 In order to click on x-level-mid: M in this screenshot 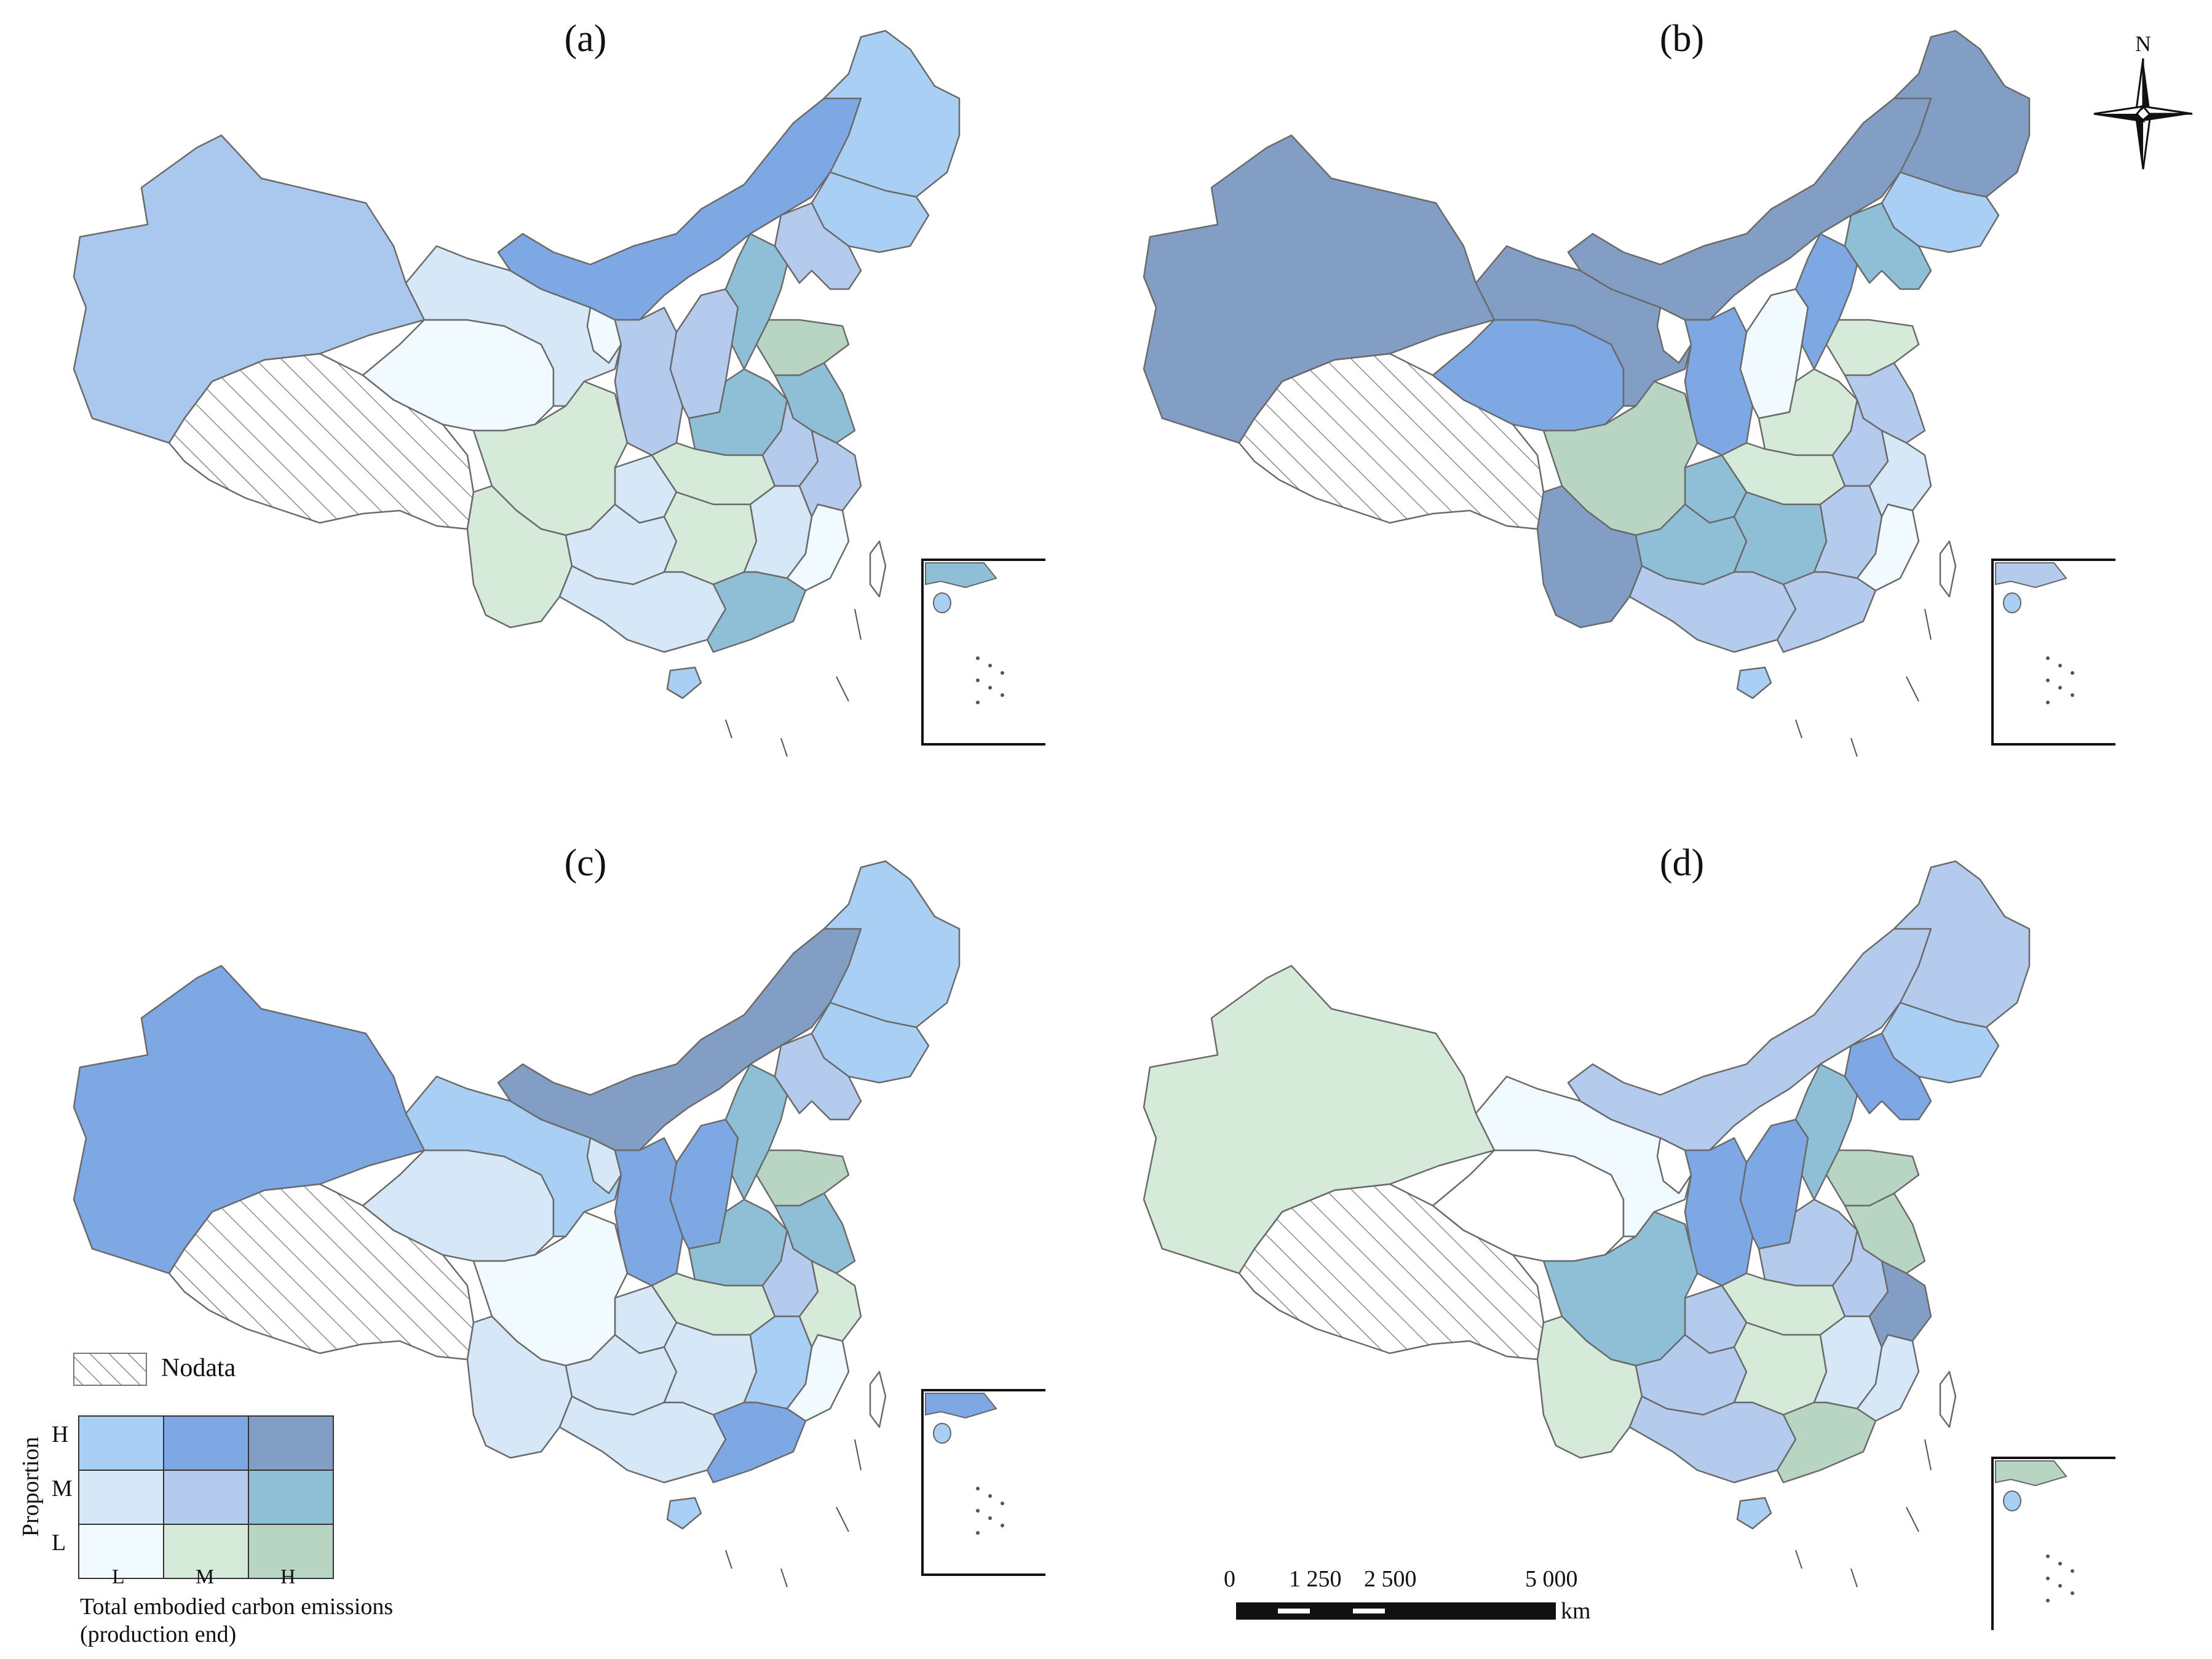, I will do `click(205, 1577)`.